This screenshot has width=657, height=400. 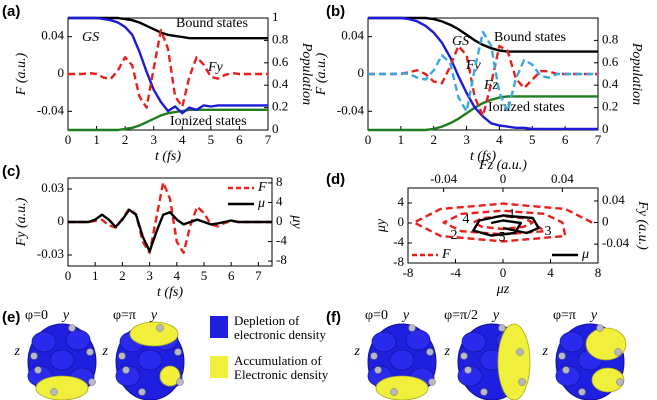 What do you see at coordinates (503, 289) in the screenshot?
I see `x-axis-label: μz` at bounding box center [503, 289].